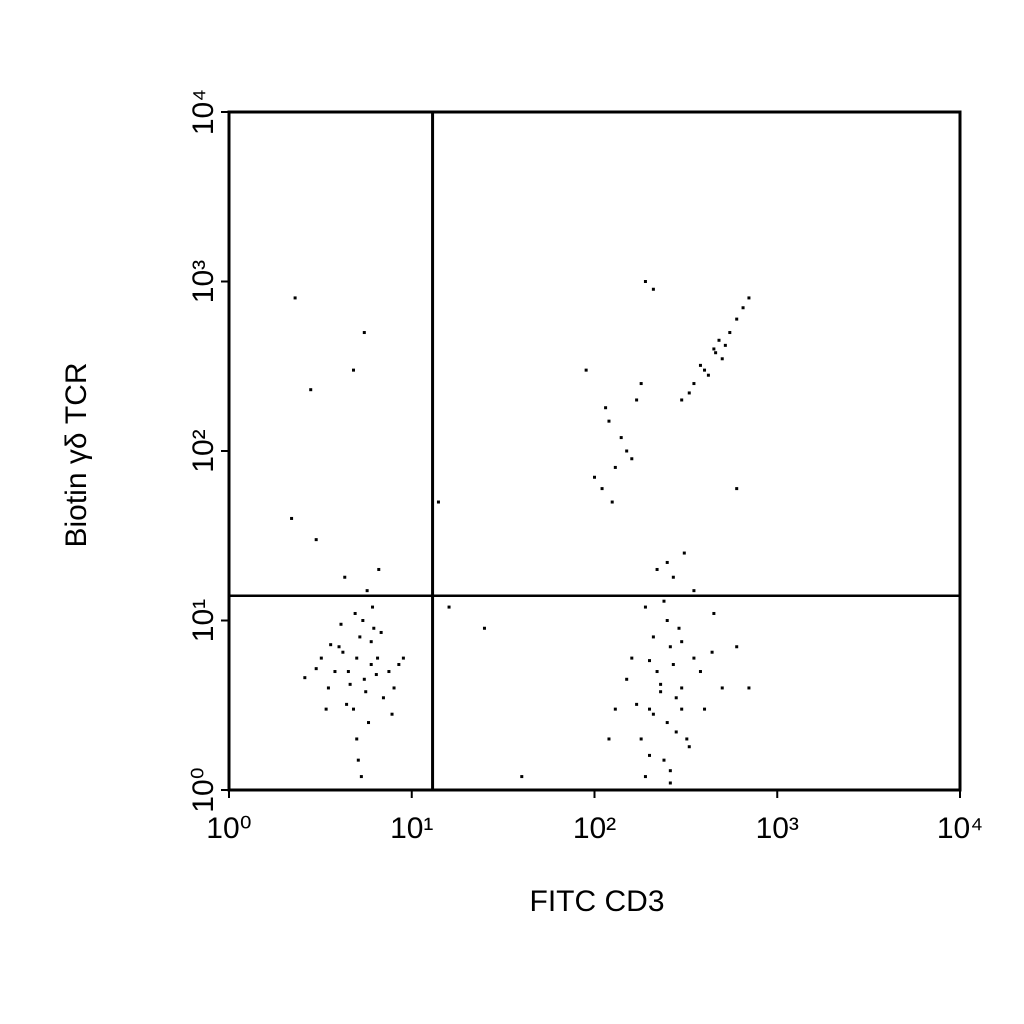 This screenshot has width=1024, height=1024. What do you see at coordinates (411, 828) in the screenshot?
I see `x-tick-label: 10¹` at bounding box center [411, 828].